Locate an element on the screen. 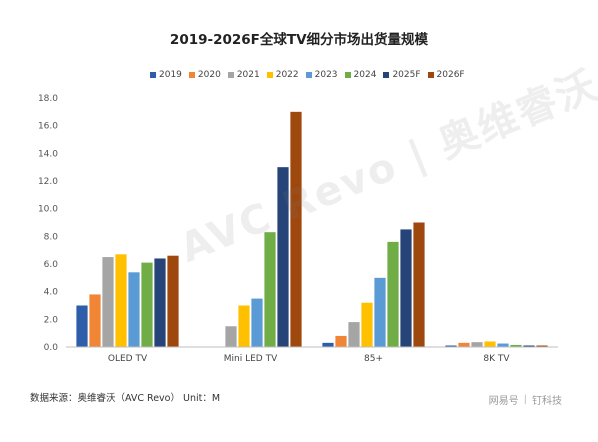 Image resolution: width=598 pixels, height=442 pixels. legend-label: 2019 is located at coordinates (170, 75).